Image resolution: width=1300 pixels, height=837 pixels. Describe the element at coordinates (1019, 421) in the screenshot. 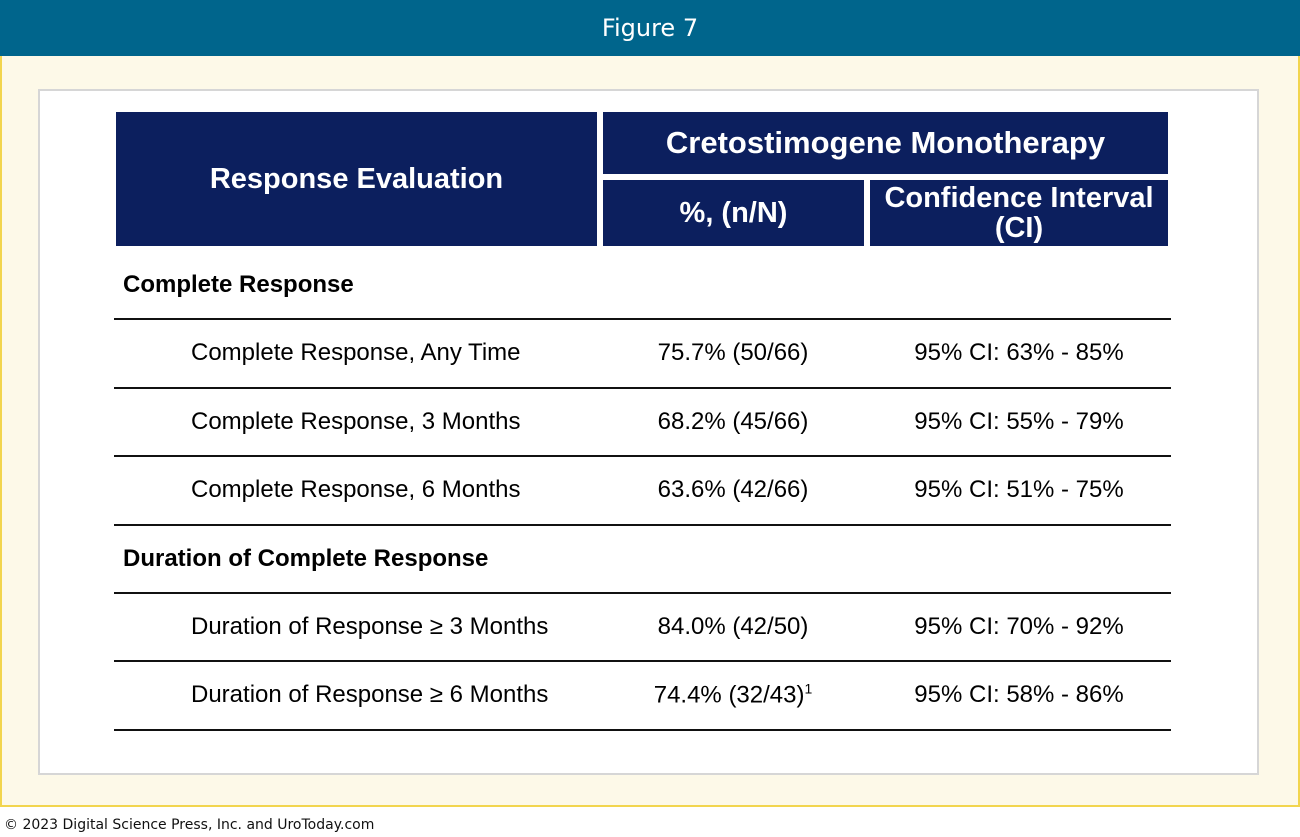

I see `row-ci: 95% CI: 55% - 79%` at that location.